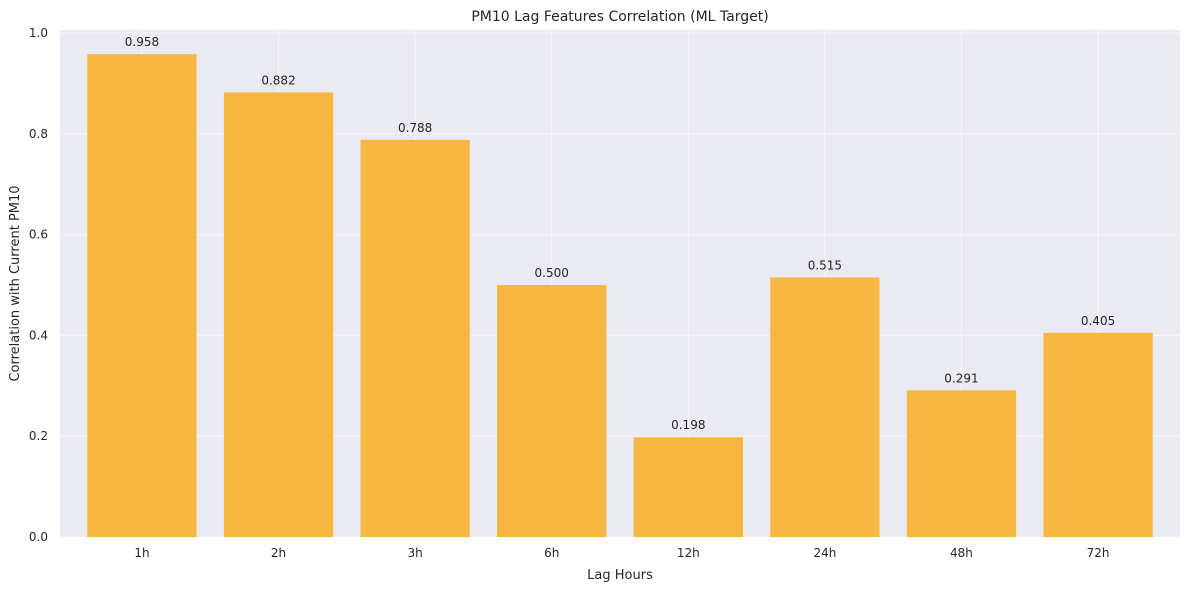 Image resolution: width=1189 pixels, height=590 pixels. I want to click on bar-3h, so click(415, 338).